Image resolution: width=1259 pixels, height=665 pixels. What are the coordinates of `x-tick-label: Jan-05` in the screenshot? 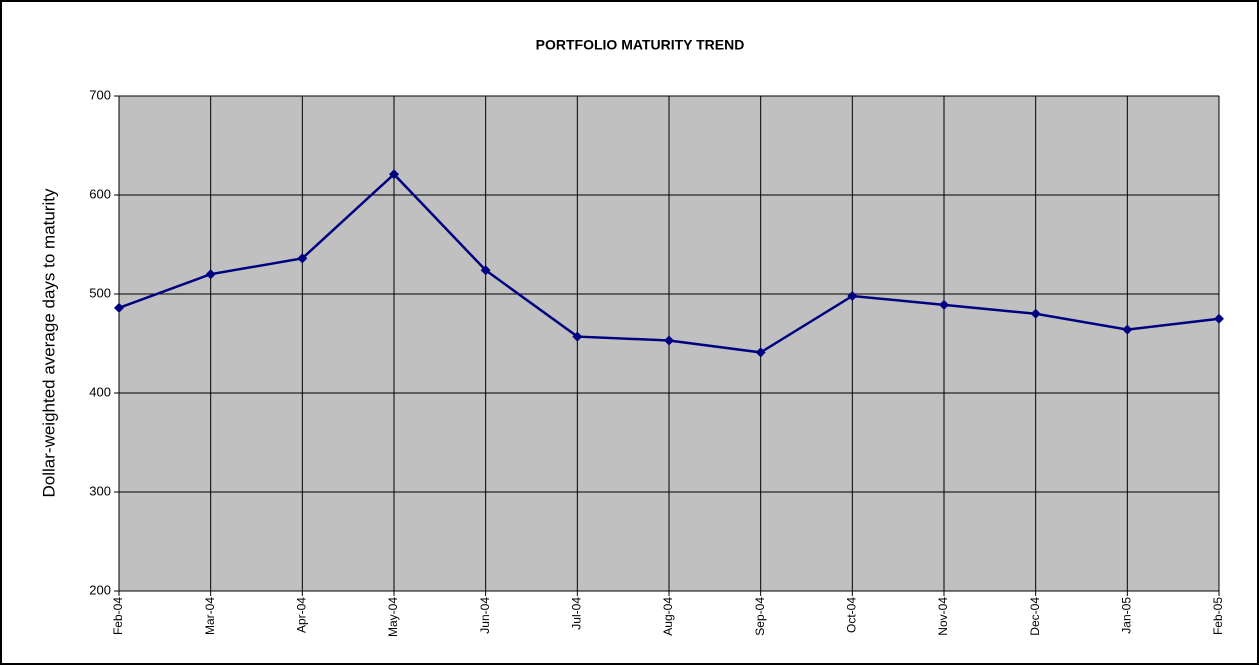 It's located at (1127, 615).